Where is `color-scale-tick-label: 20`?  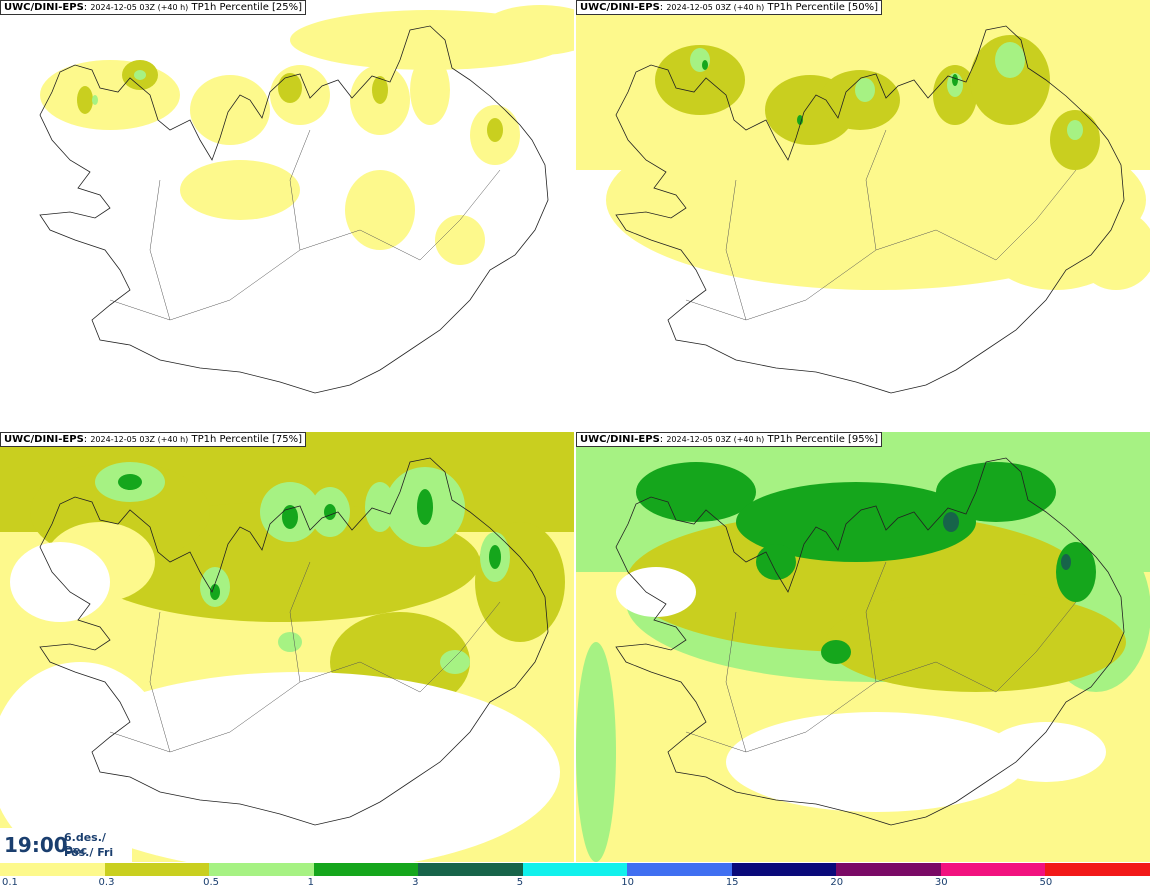 color-scale-tick-label: 20 is located at coordinates (837, 882).